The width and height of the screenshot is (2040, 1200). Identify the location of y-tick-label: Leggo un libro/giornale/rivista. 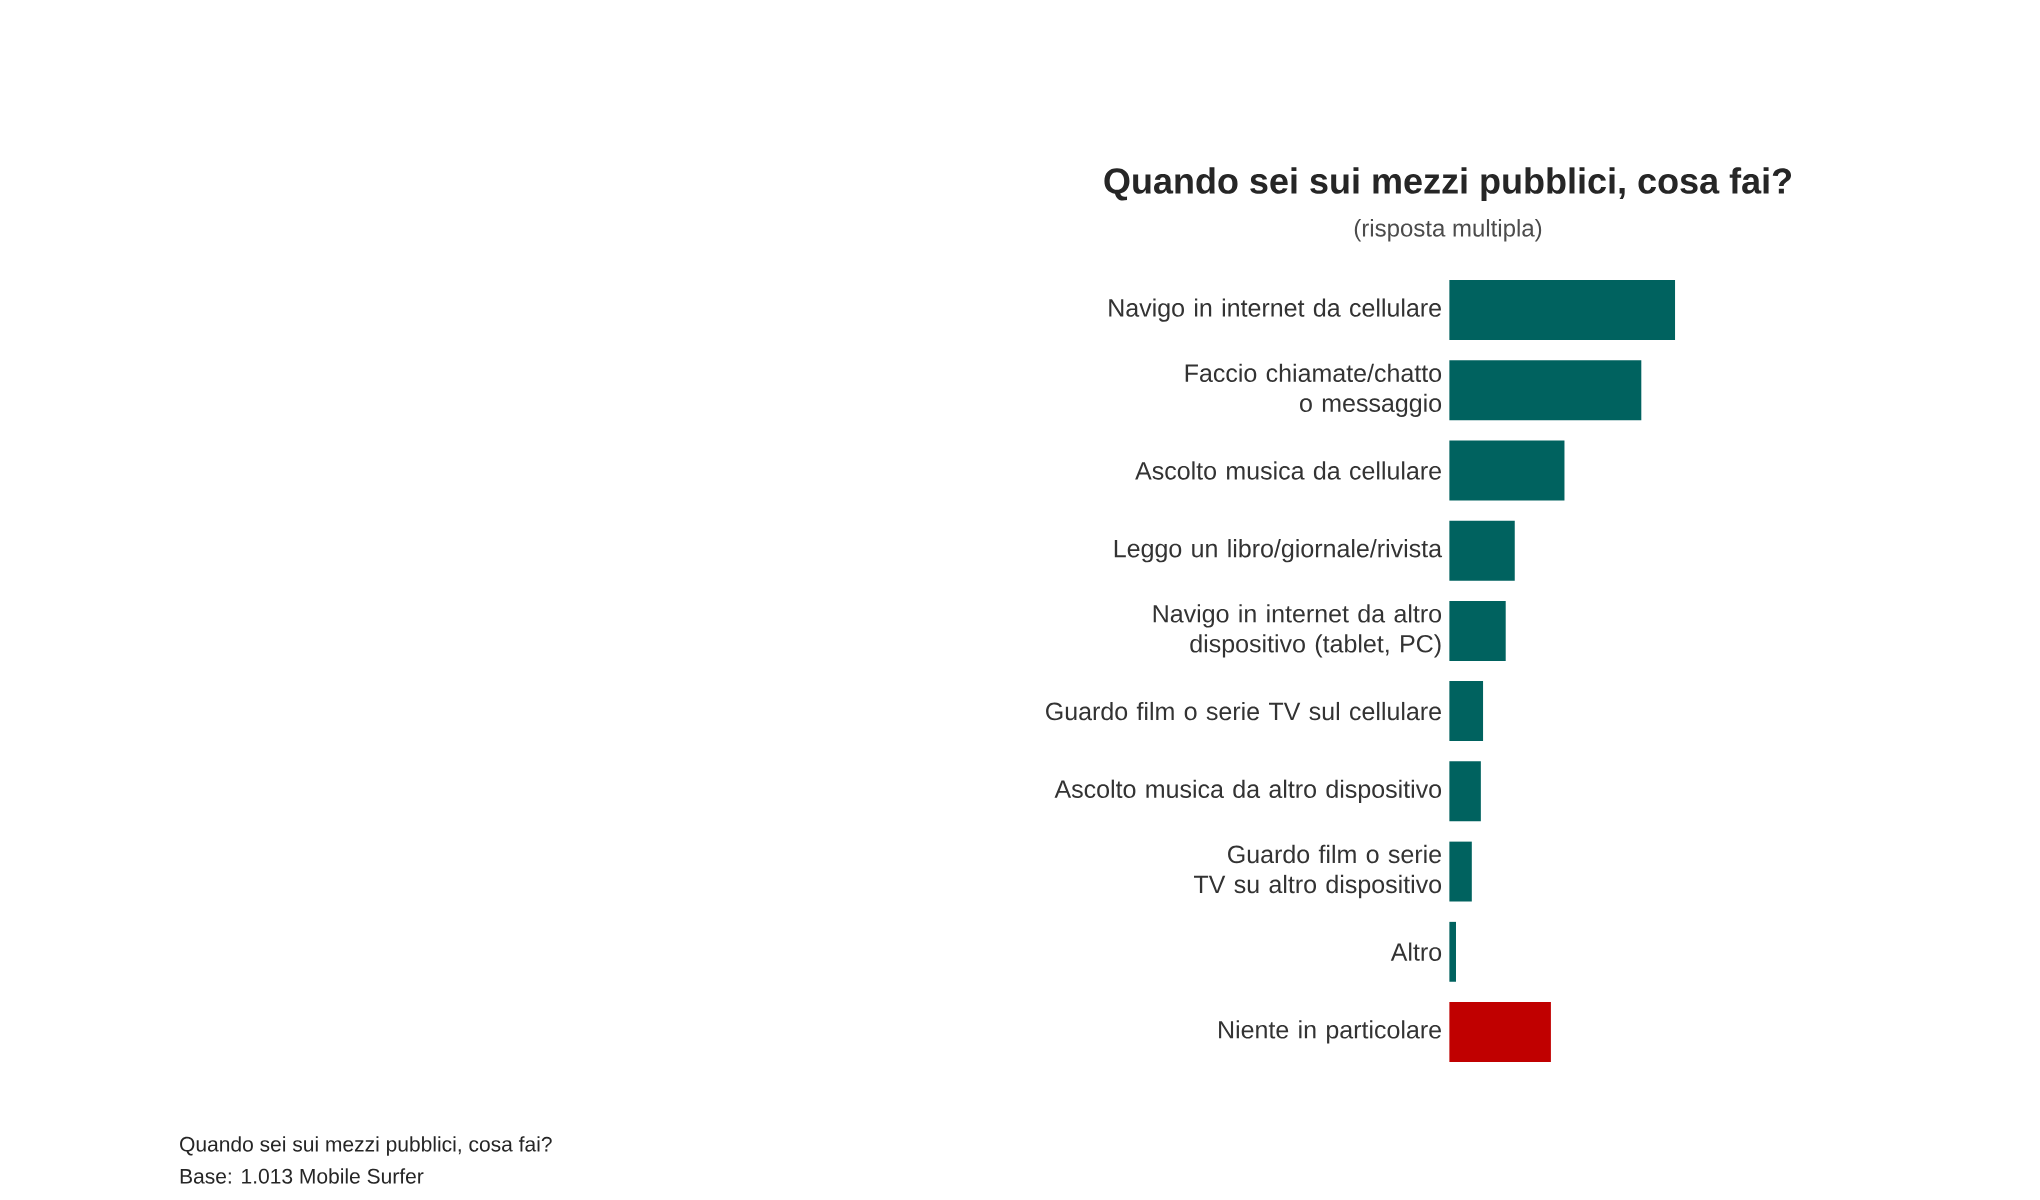
(1278, 551).